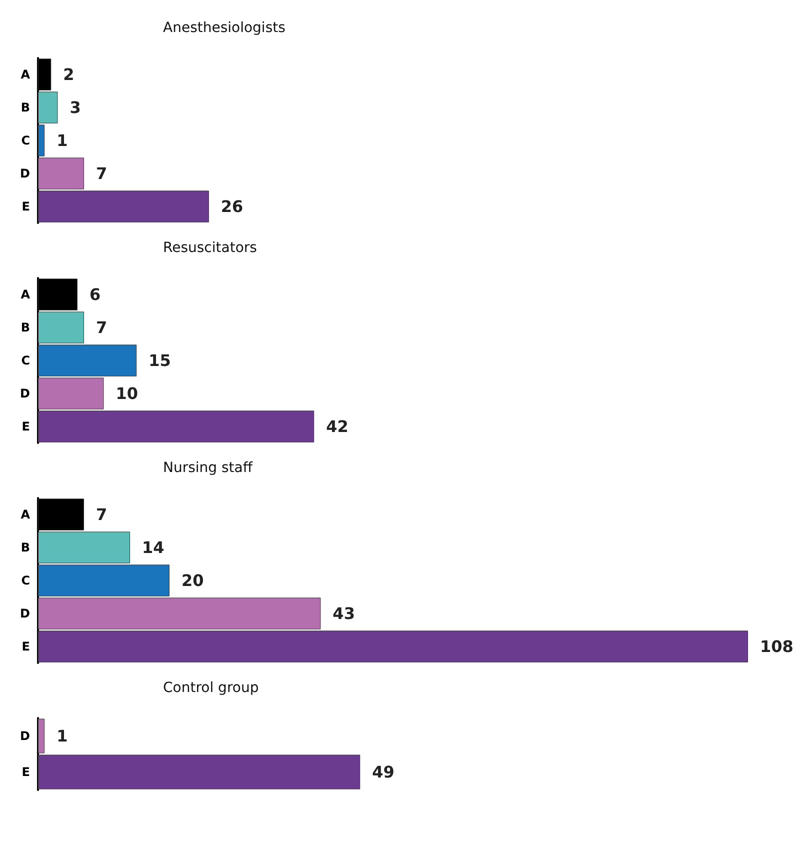 Image resolution: width=806 pixels, height=861 pixels. I want to click on data-label: 14, so click(153, 547).